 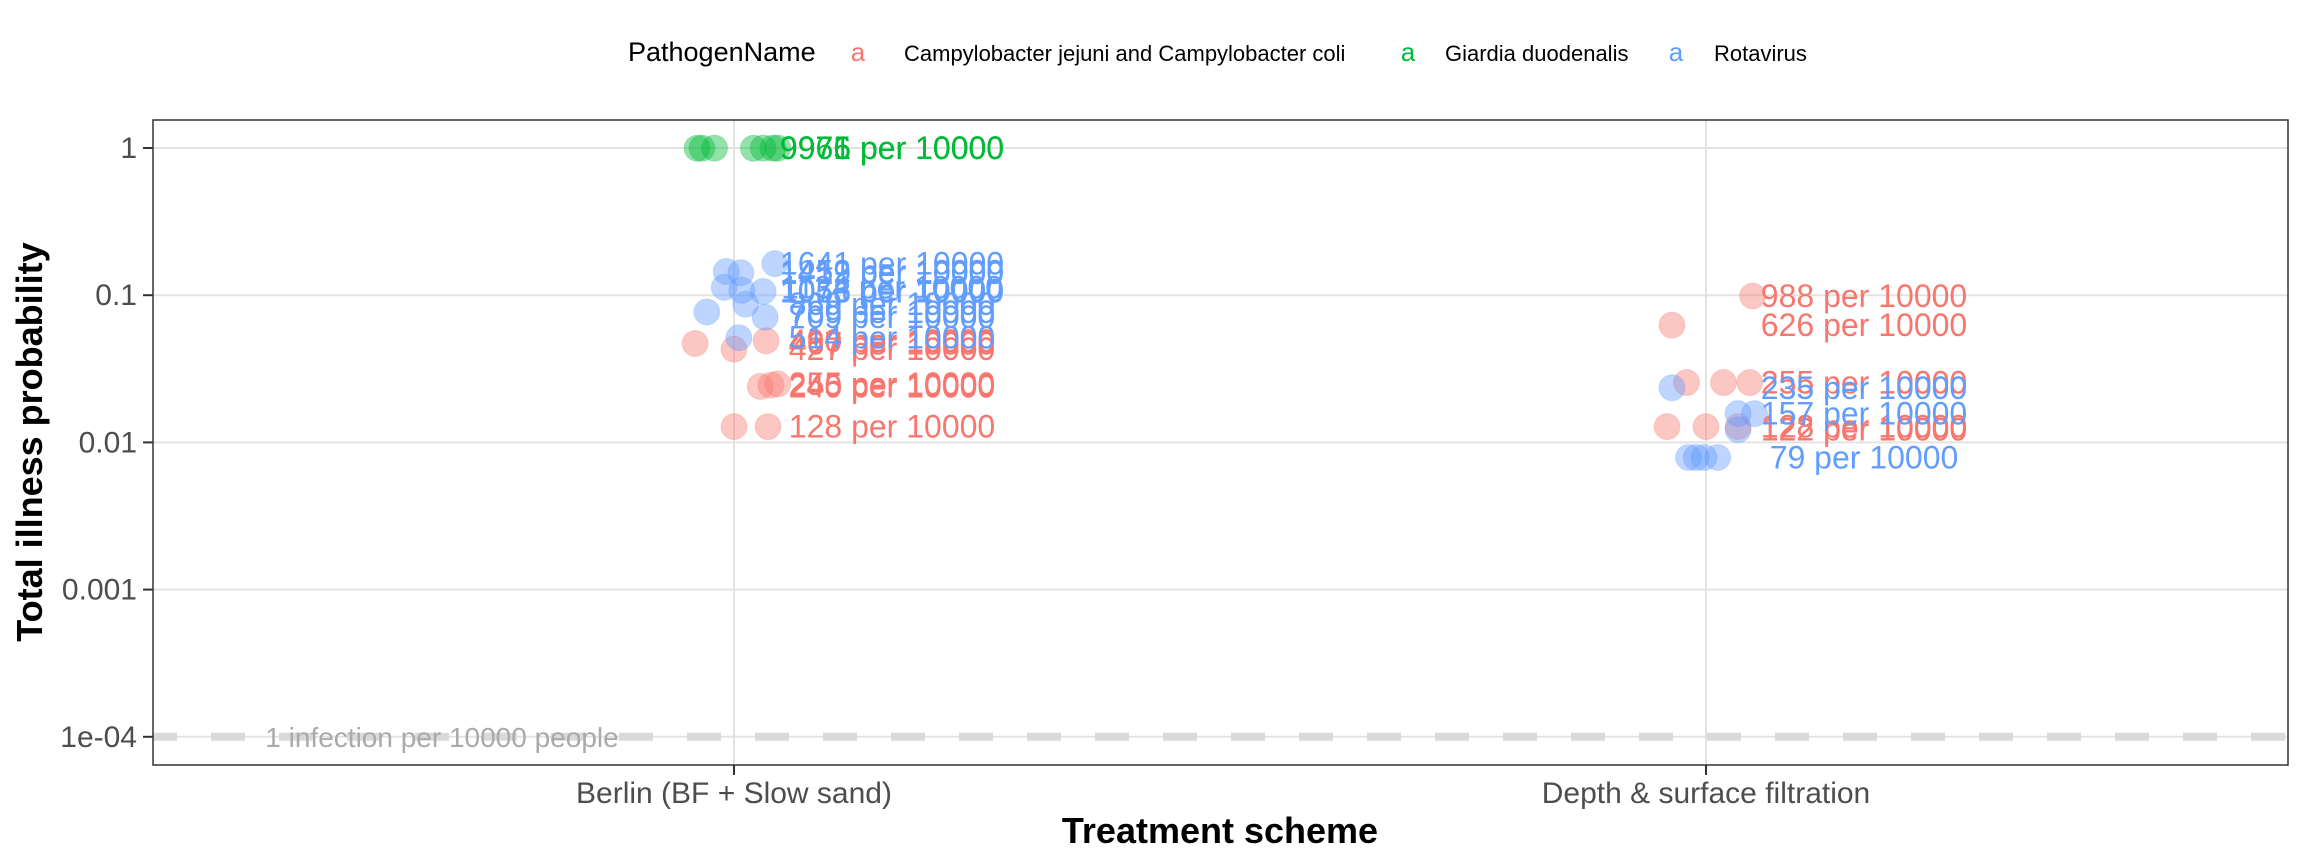 I want to click on point-label-rotavirus-10: 235 per 10000, so click(x=1864, y=388).